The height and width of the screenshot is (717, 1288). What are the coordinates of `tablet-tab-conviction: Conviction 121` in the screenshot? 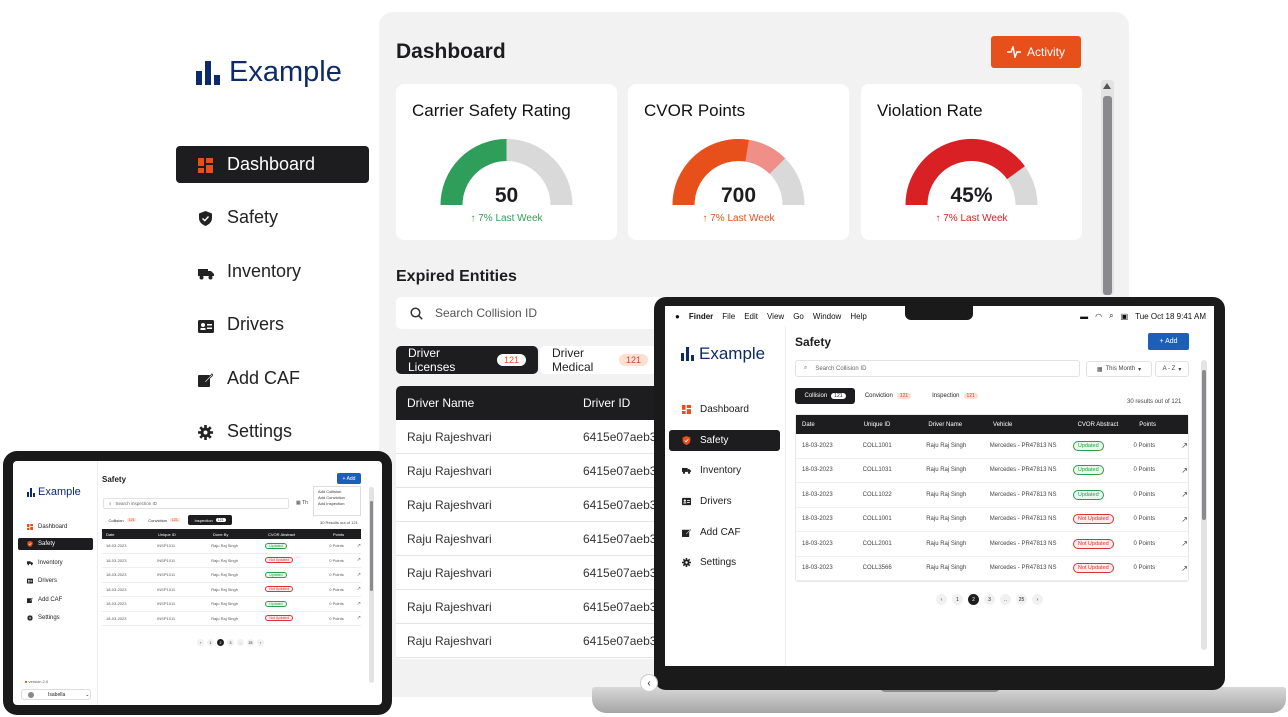 It's located at (164, 520).